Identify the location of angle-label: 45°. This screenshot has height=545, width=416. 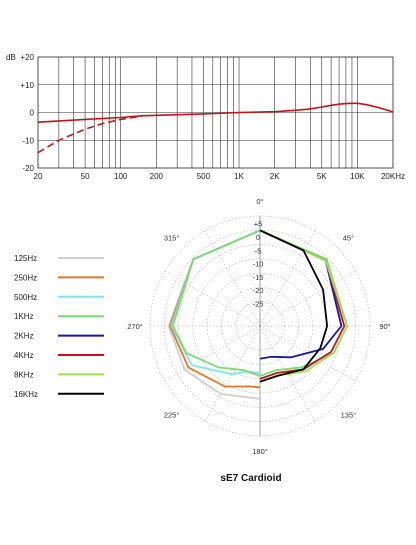
(348, 238).